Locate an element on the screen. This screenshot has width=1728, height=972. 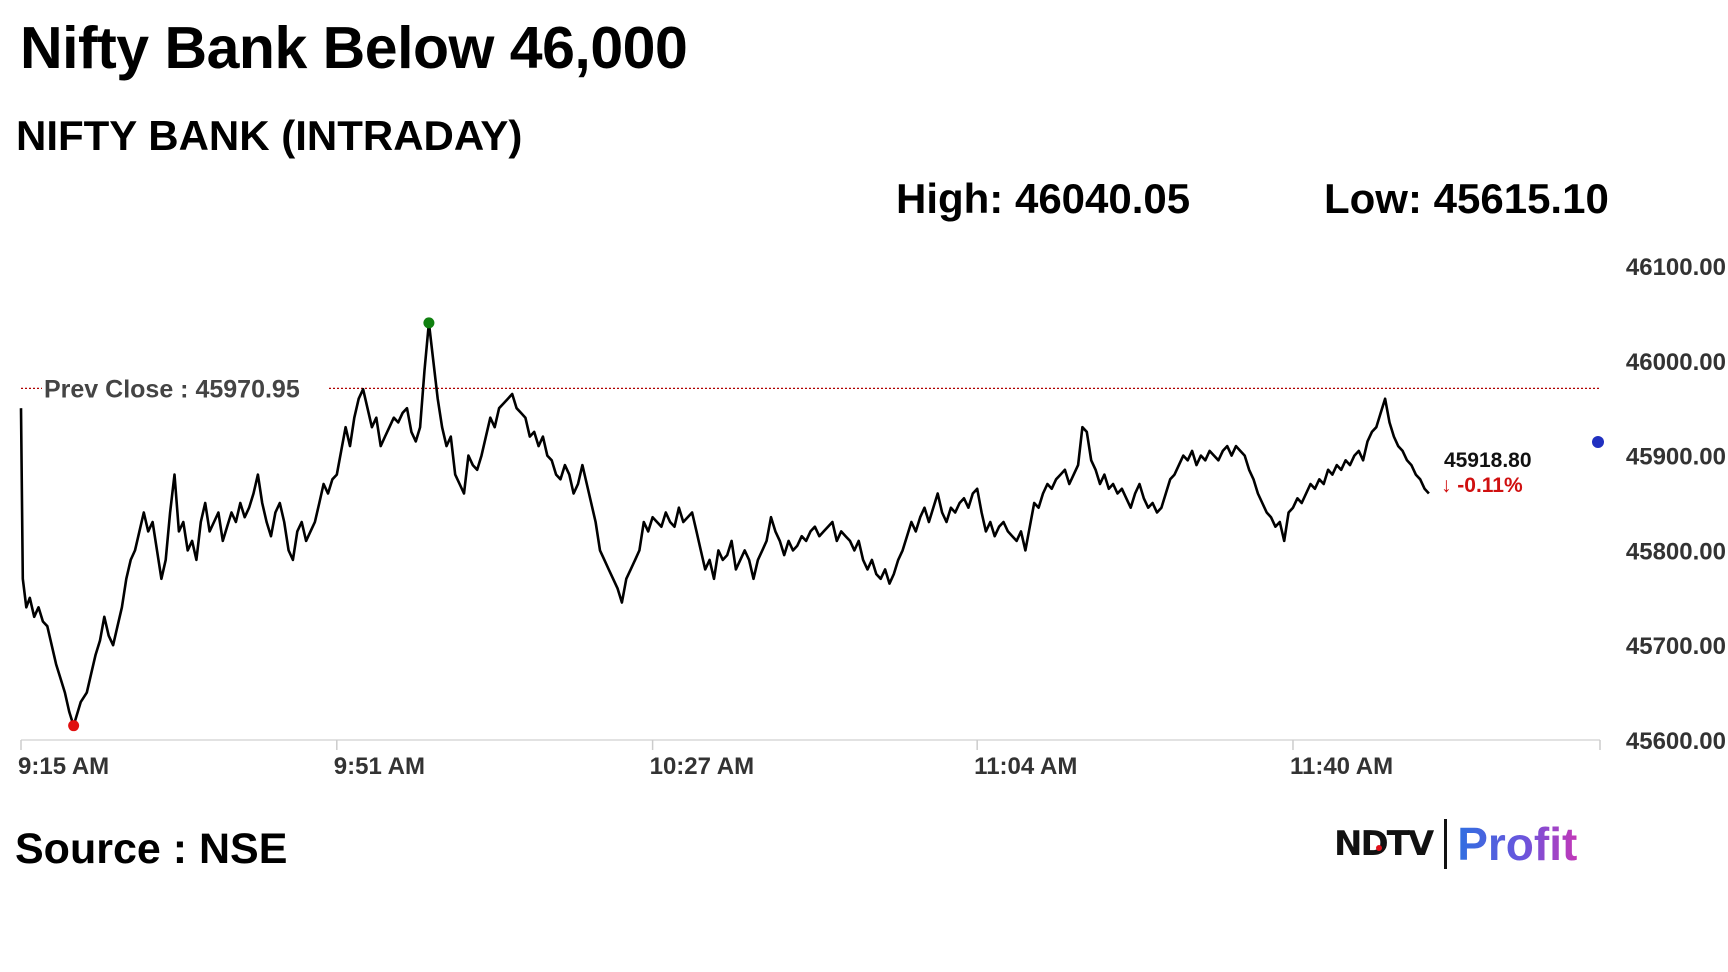
ndtv-profit-logo: NDTV Profit is located at coordinates (1455, 844).